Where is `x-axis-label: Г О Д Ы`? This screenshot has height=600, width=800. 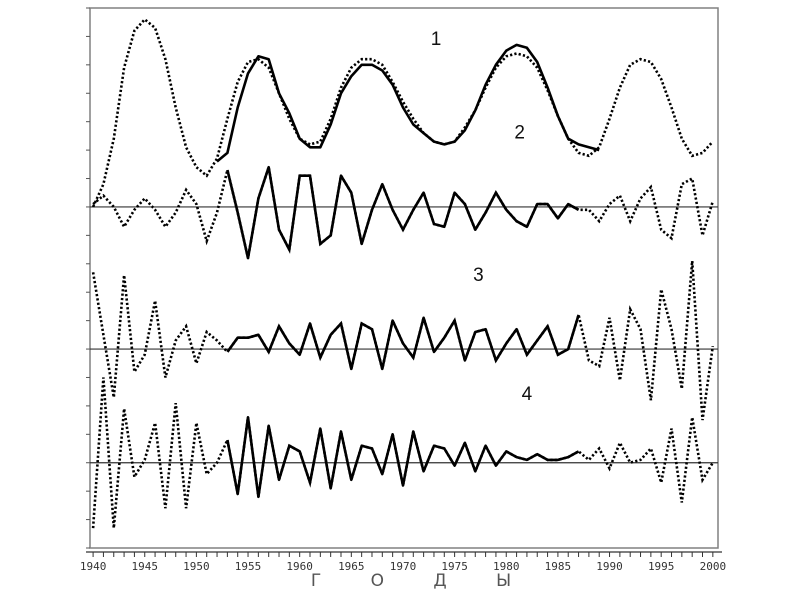 x-axis-label: Г О Д Ы is located at coordinates (422, 581).